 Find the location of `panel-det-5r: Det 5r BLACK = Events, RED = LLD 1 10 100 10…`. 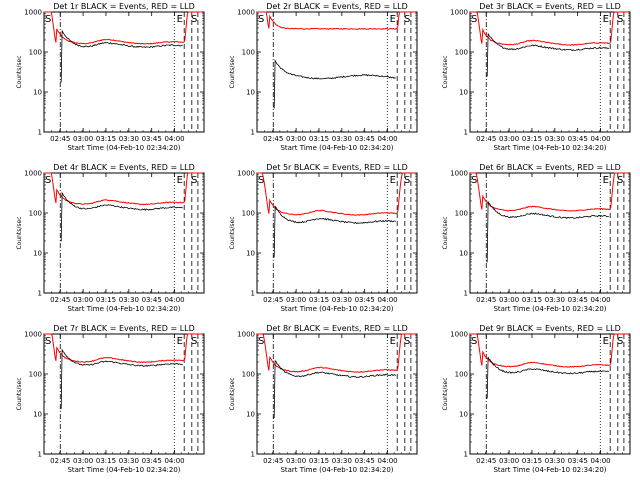

panel-det-5r: Det 5r BLACK = Events, RED = LLD 1 10 100 10… is located at coordinates (323, 238).